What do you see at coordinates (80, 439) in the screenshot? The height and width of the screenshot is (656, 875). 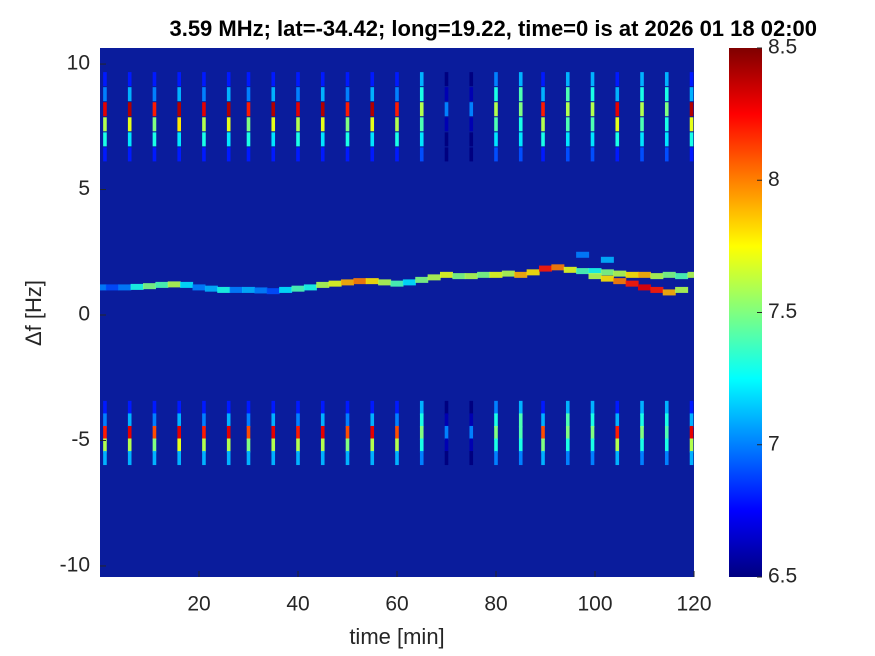 I see `y-tick-label: -5` at bounding box center [80, 439].